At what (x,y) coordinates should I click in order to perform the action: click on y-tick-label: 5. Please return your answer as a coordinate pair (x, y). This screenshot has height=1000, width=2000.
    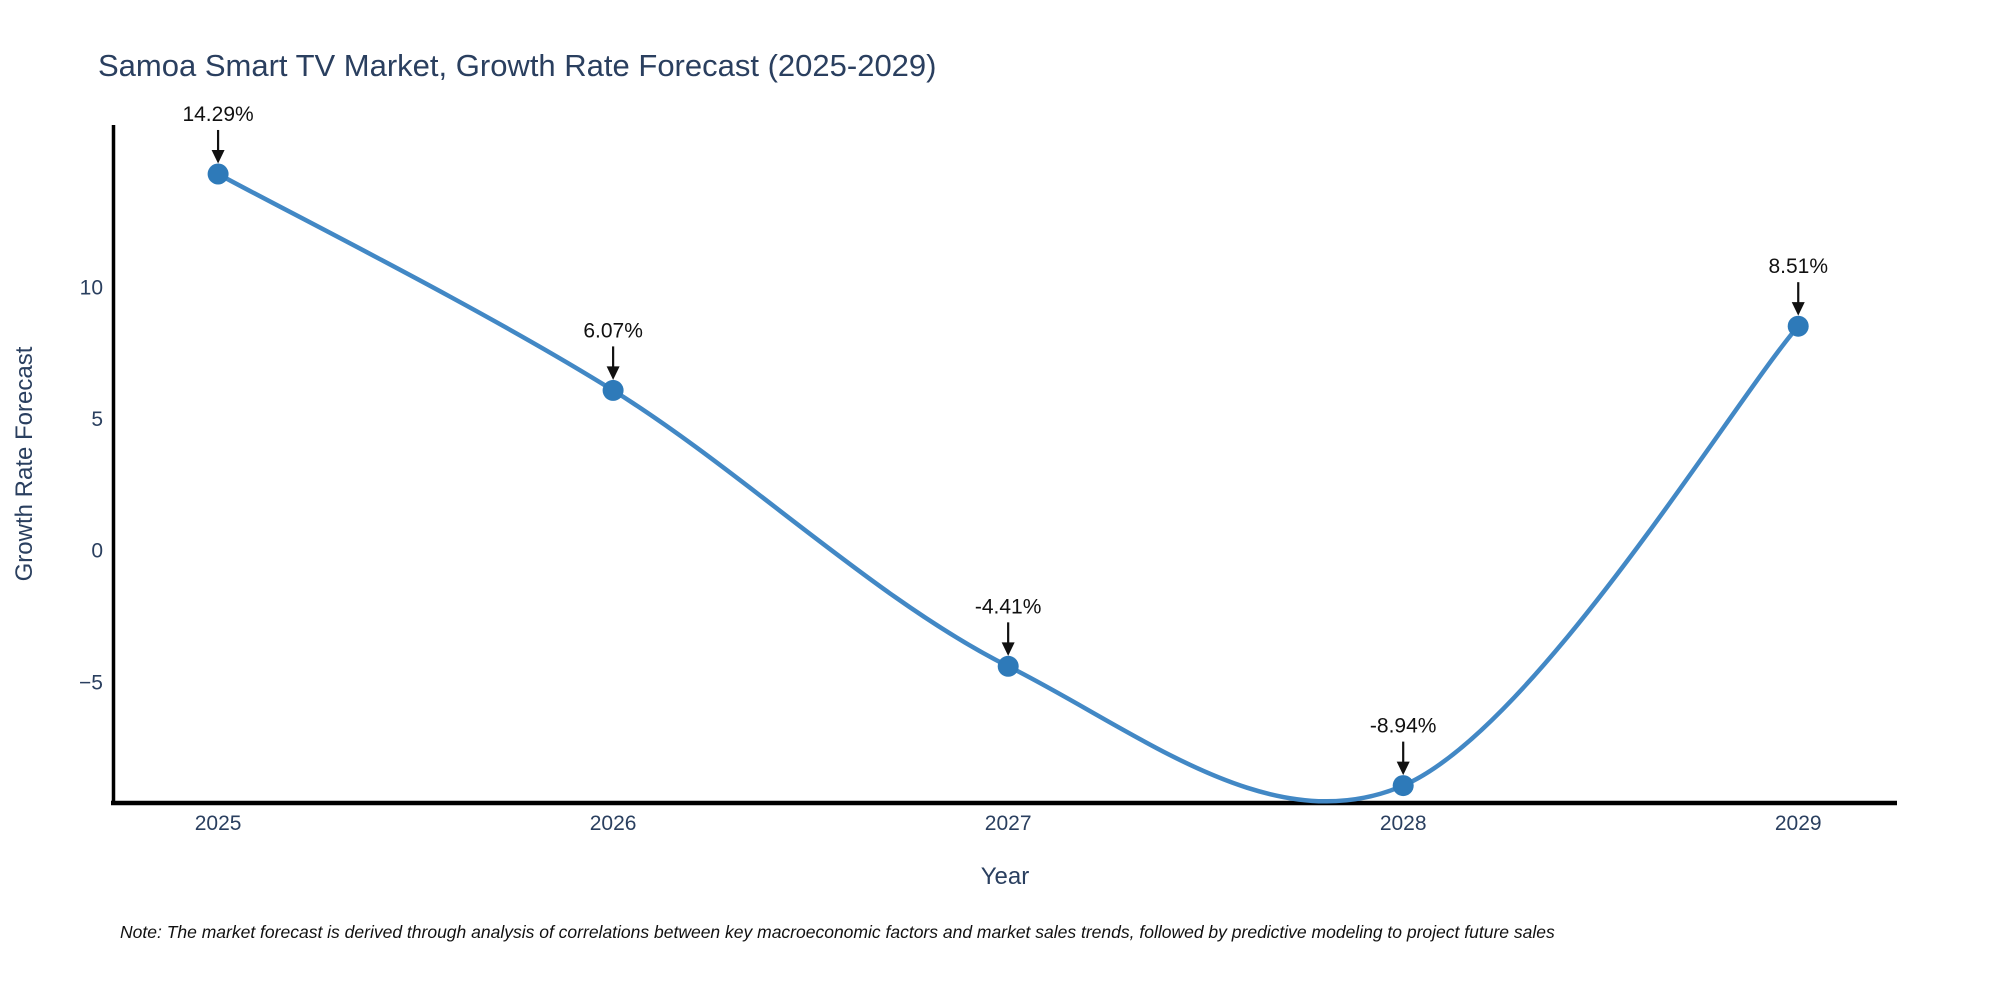
    Looking at the image, I should click on (97, 419).